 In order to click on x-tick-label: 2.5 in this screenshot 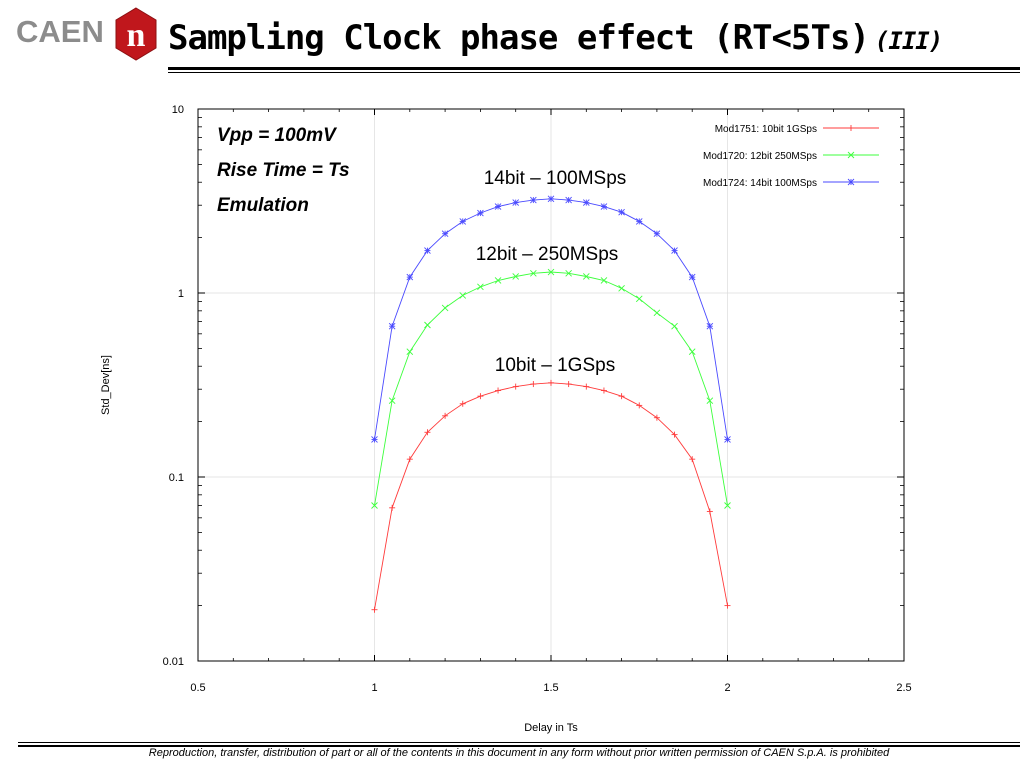, I will do `click(903, 688)`.